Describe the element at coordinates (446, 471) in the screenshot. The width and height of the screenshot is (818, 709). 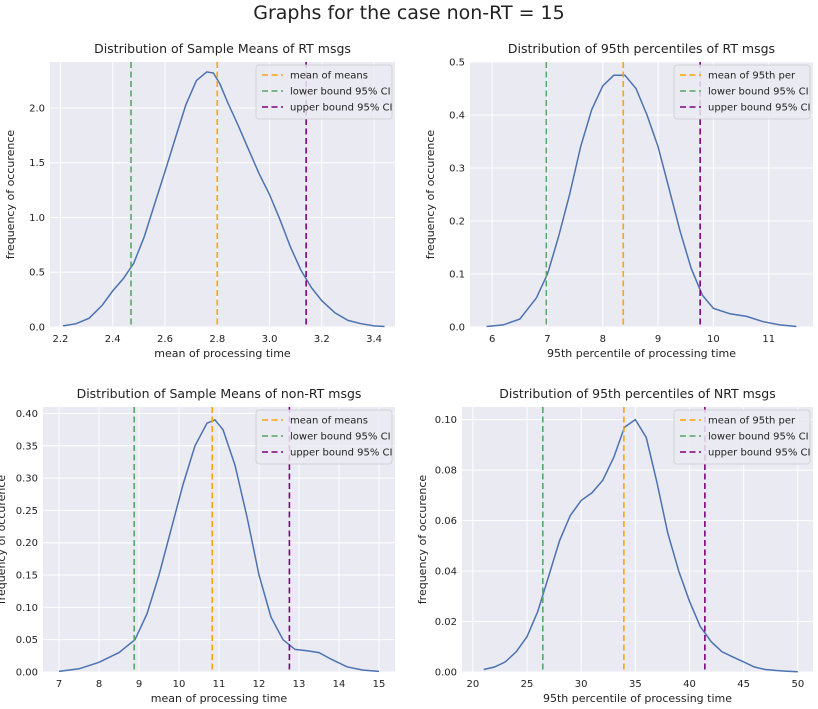
I see `y-tick-label: 0.08` at that location.